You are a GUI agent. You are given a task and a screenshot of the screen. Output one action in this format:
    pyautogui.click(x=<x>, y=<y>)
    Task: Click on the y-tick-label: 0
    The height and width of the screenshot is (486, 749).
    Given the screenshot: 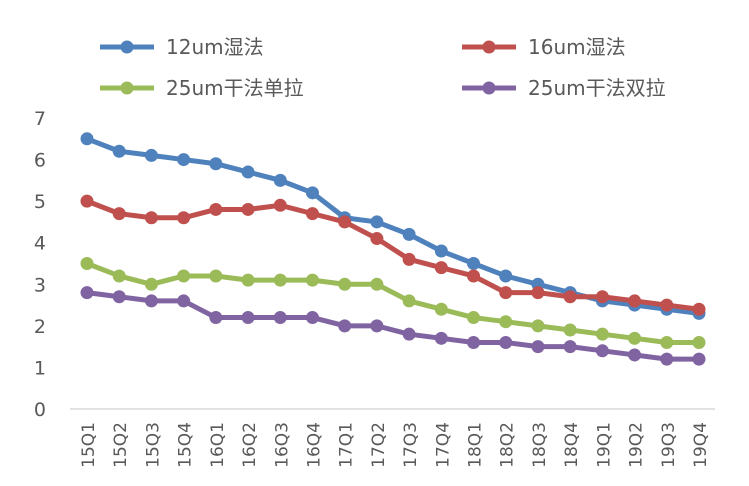 What is the action you would take?
    pyautogui.click(x=40, y=410)
    